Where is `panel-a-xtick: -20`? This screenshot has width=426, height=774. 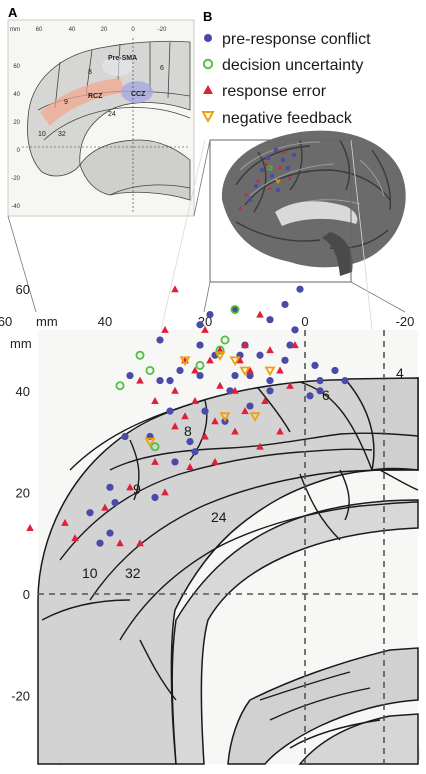
panel-a-xtick: -20 is located at coordinates (162, 30).